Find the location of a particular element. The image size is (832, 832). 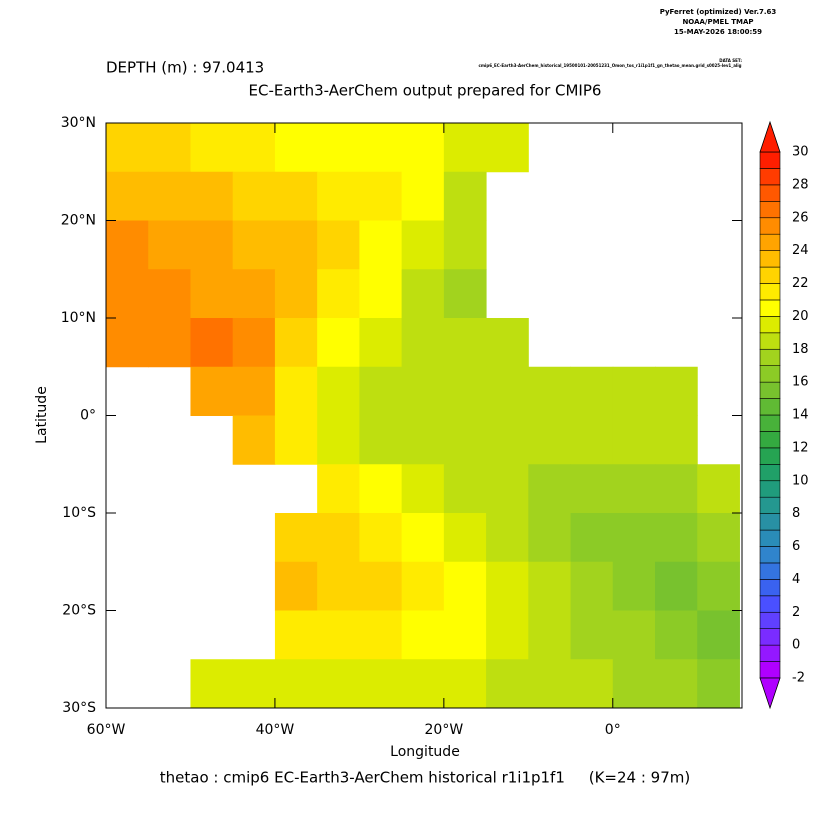

y-tick-label: 10°N is located at coordinates (78, 318).